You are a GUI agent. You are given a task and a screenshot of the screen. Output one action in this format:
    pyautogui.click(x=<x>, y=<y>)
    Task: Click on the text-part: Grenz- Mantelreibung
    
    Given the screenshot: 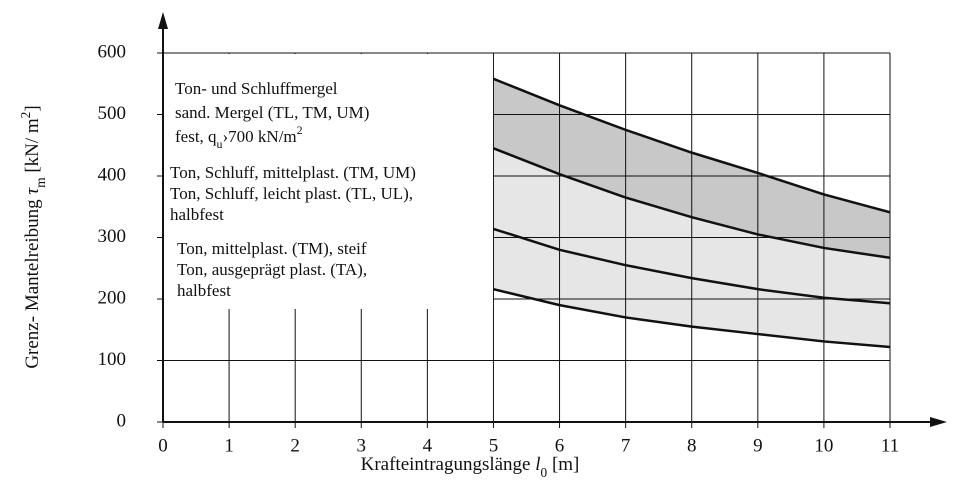 What is the action you would take?
    pyautogui.click(x=32, y=282)
    